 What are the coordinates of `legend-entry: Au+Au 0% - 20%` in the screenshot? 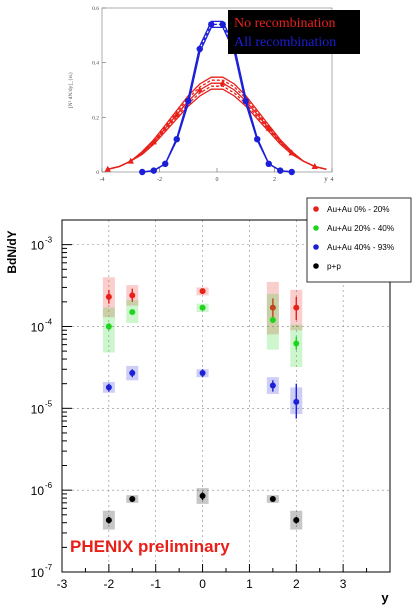 It's located at (358, 209).